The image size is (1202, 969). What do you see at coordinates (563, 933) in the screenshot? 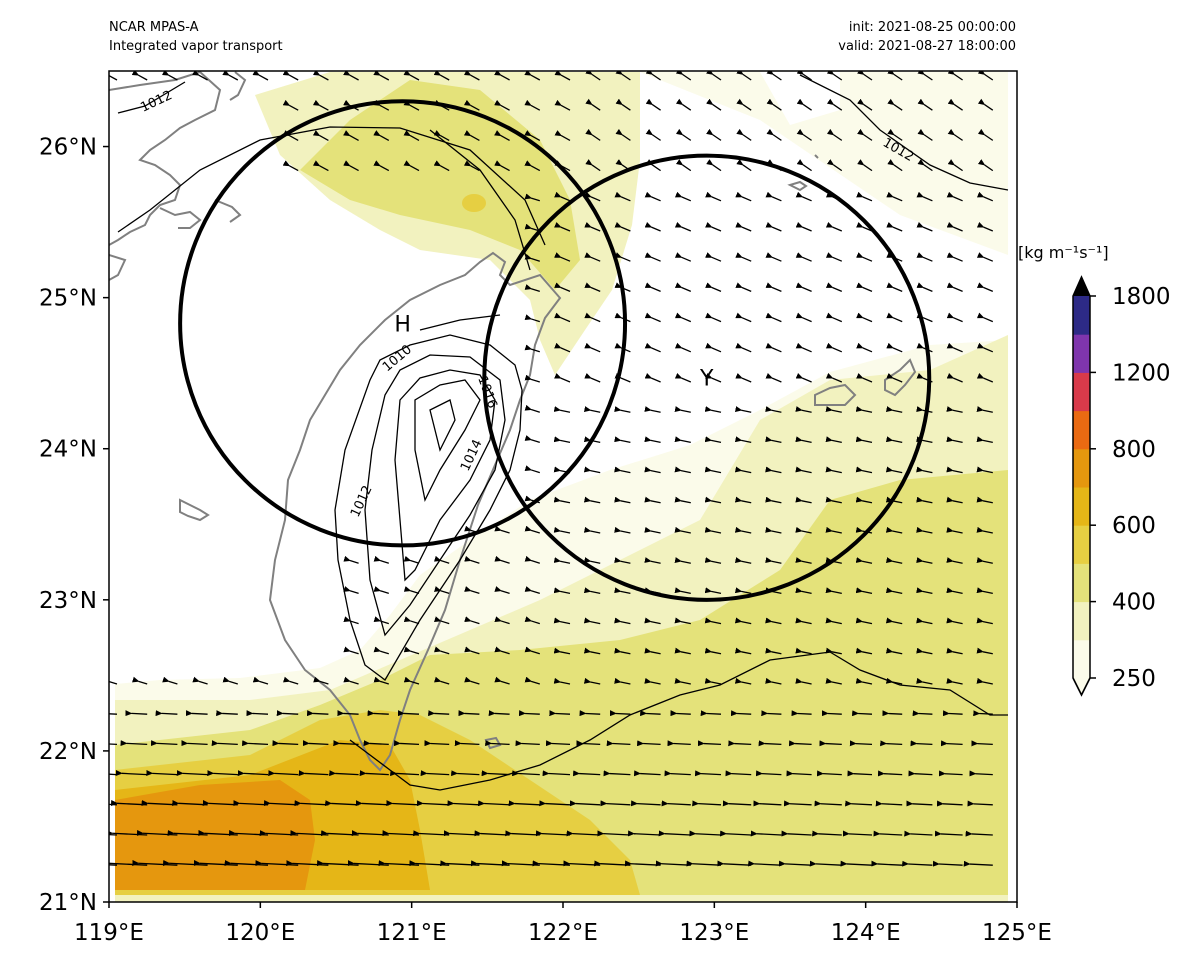
I see `x-tick-label: 122°E` at bounding box center [563, 933].